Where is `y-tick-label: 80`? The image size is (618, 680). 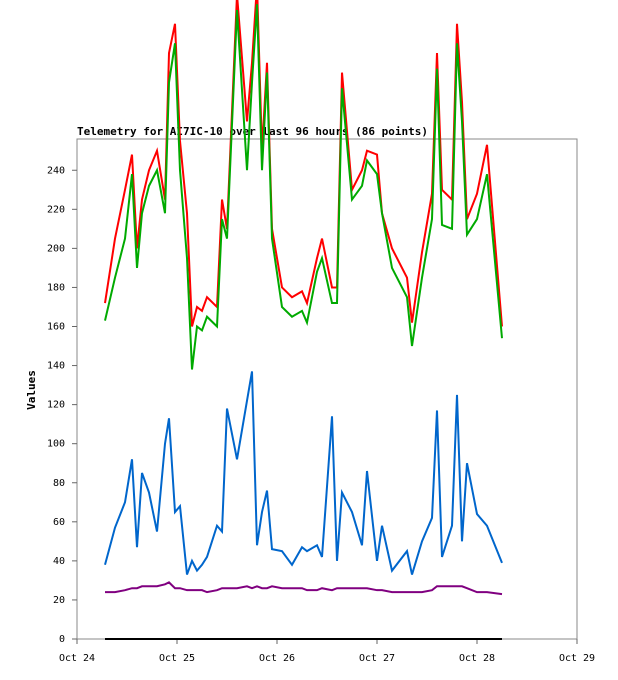 y-tick-label: 80 is located at coordinates (59, 483).